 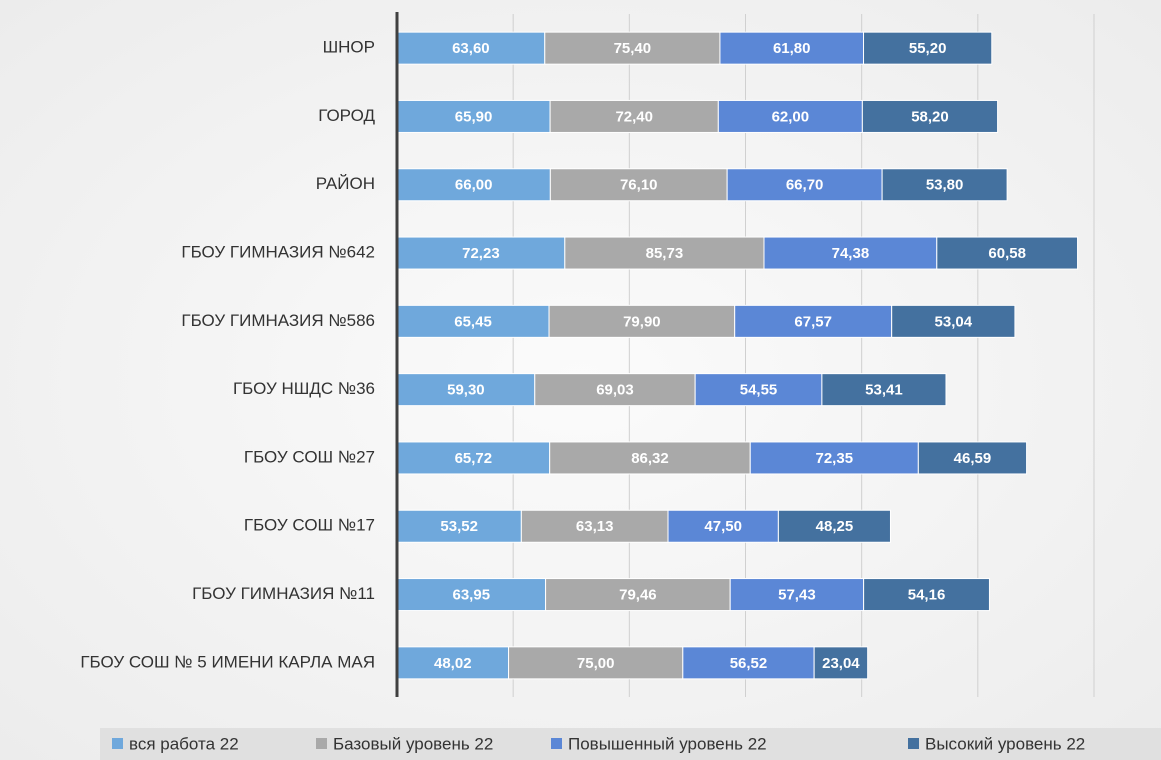 I want to click on data-label: 56,52, so click(x=749, y=663).